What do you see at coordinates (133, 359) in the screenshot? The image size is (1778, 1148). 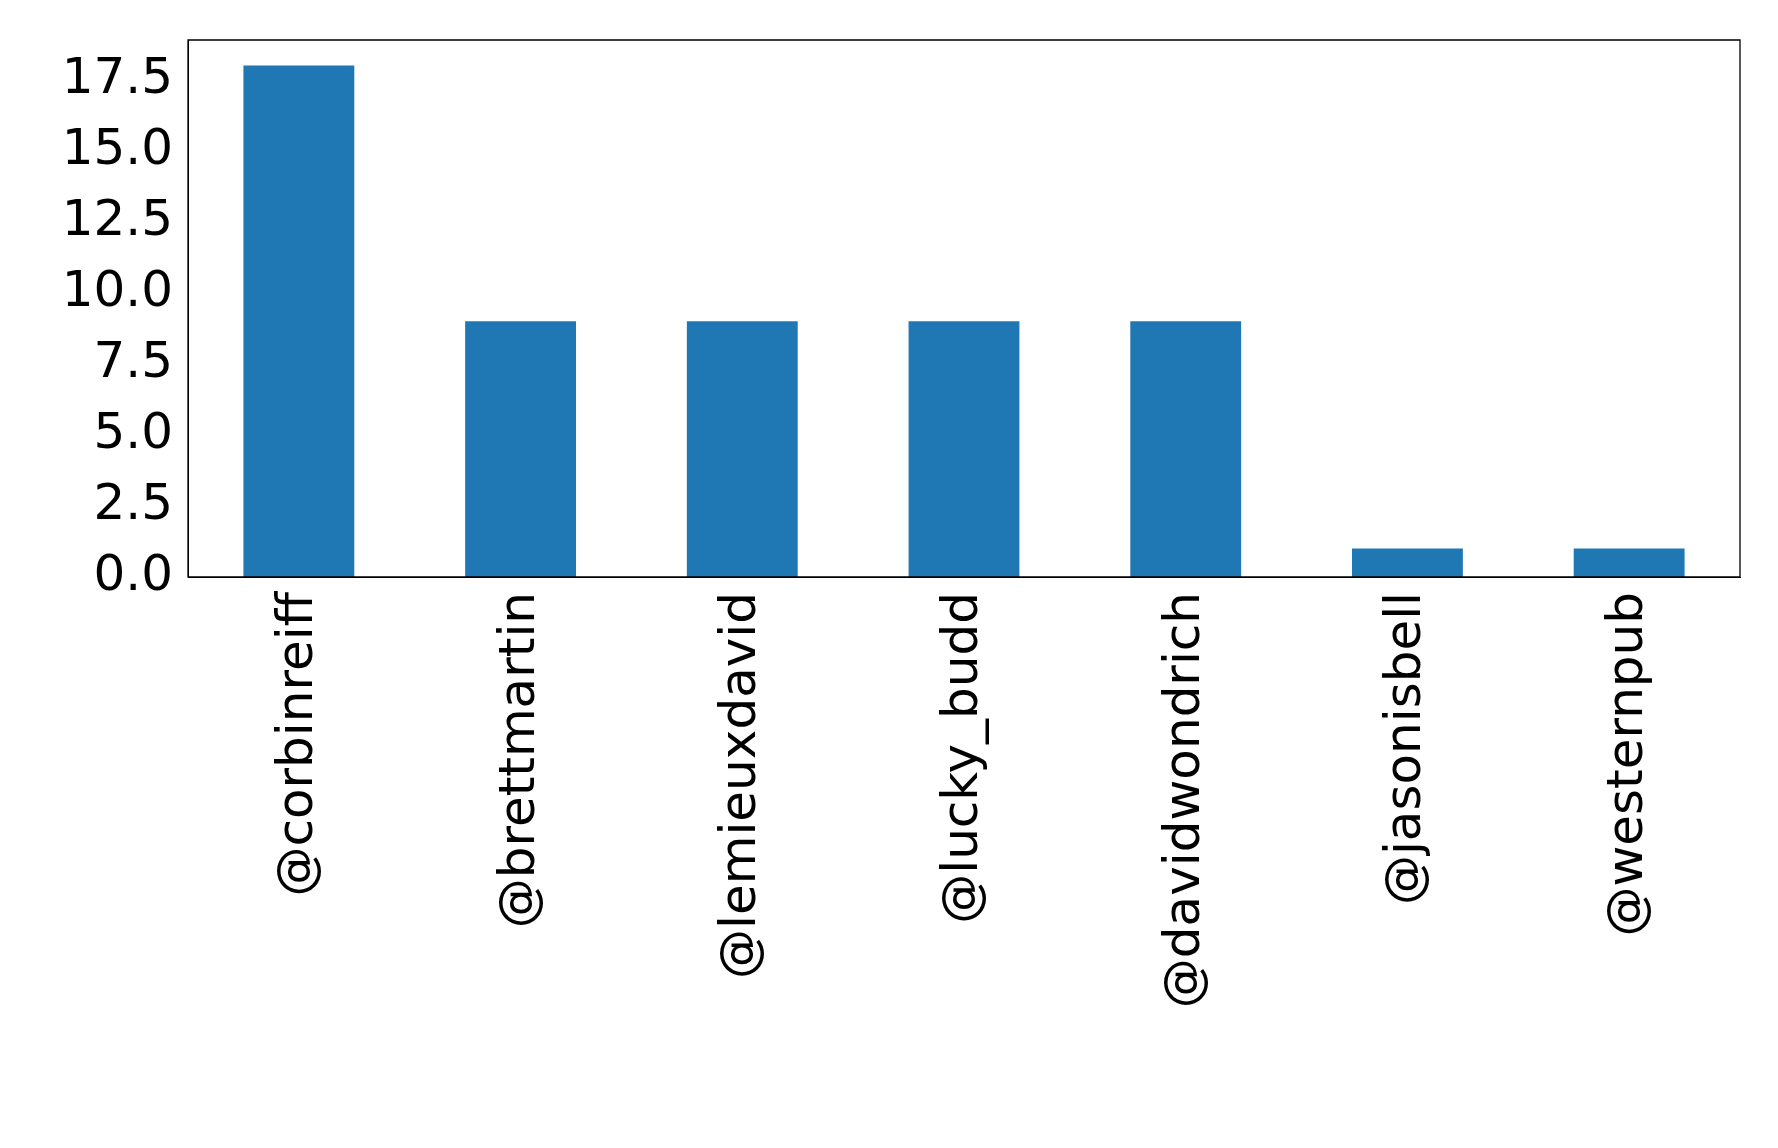 I see `y-tick-label: 7.5` at bounding box center [133, 359].